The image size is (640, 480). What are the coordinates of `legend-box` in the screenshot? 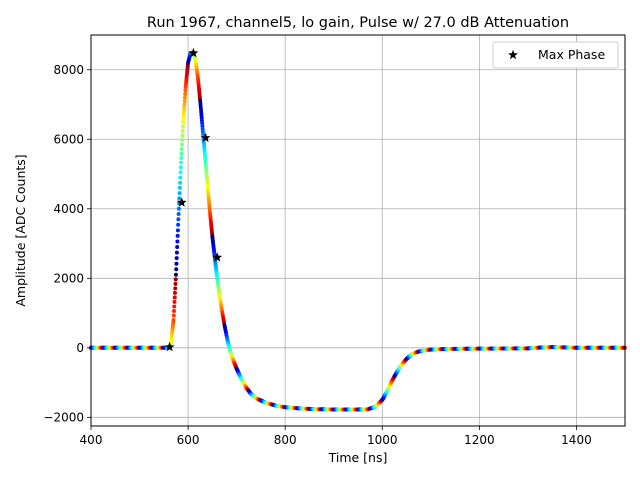 It's located at (555, 55).